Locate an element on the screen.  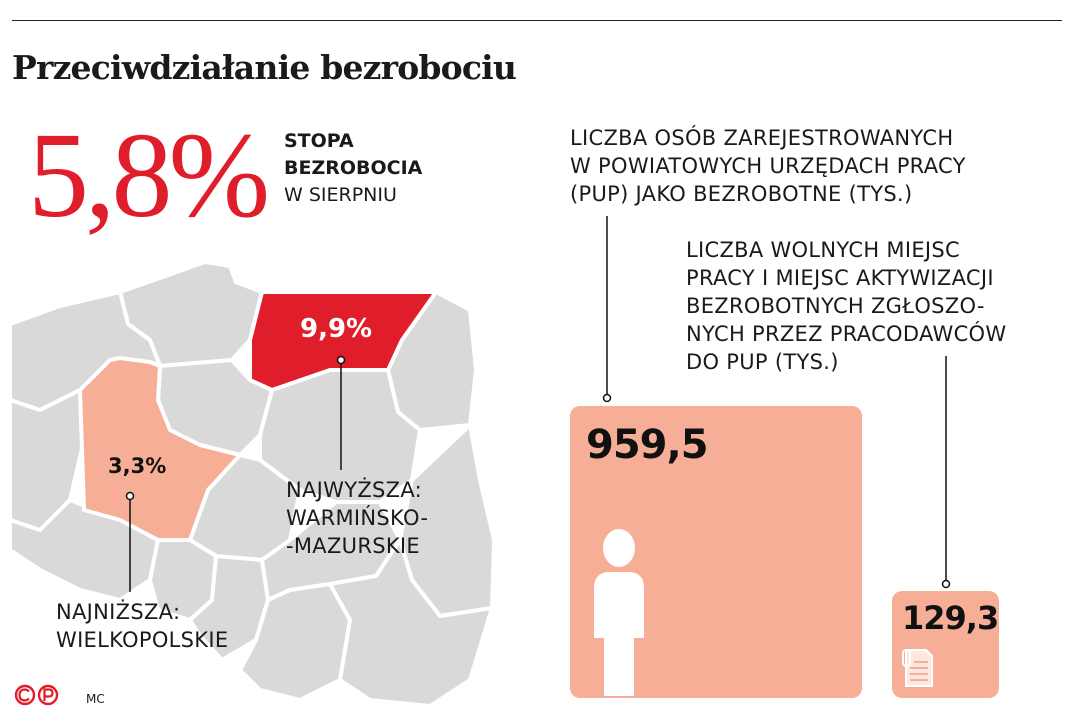
highest-label-line1: NAJWYŻSZA: is located at coordinates (354, 490).